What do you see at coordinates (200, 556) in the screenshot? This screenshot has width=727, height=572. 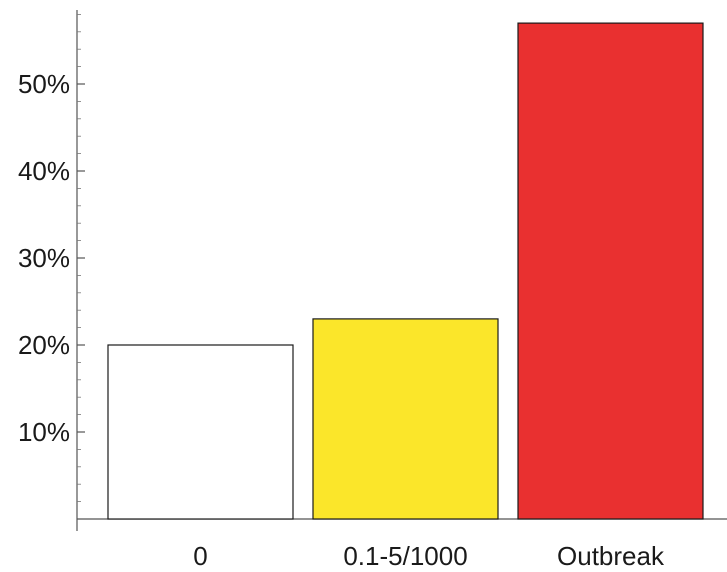 I see `x-category-label: 0` at bounding box center [200, 556].